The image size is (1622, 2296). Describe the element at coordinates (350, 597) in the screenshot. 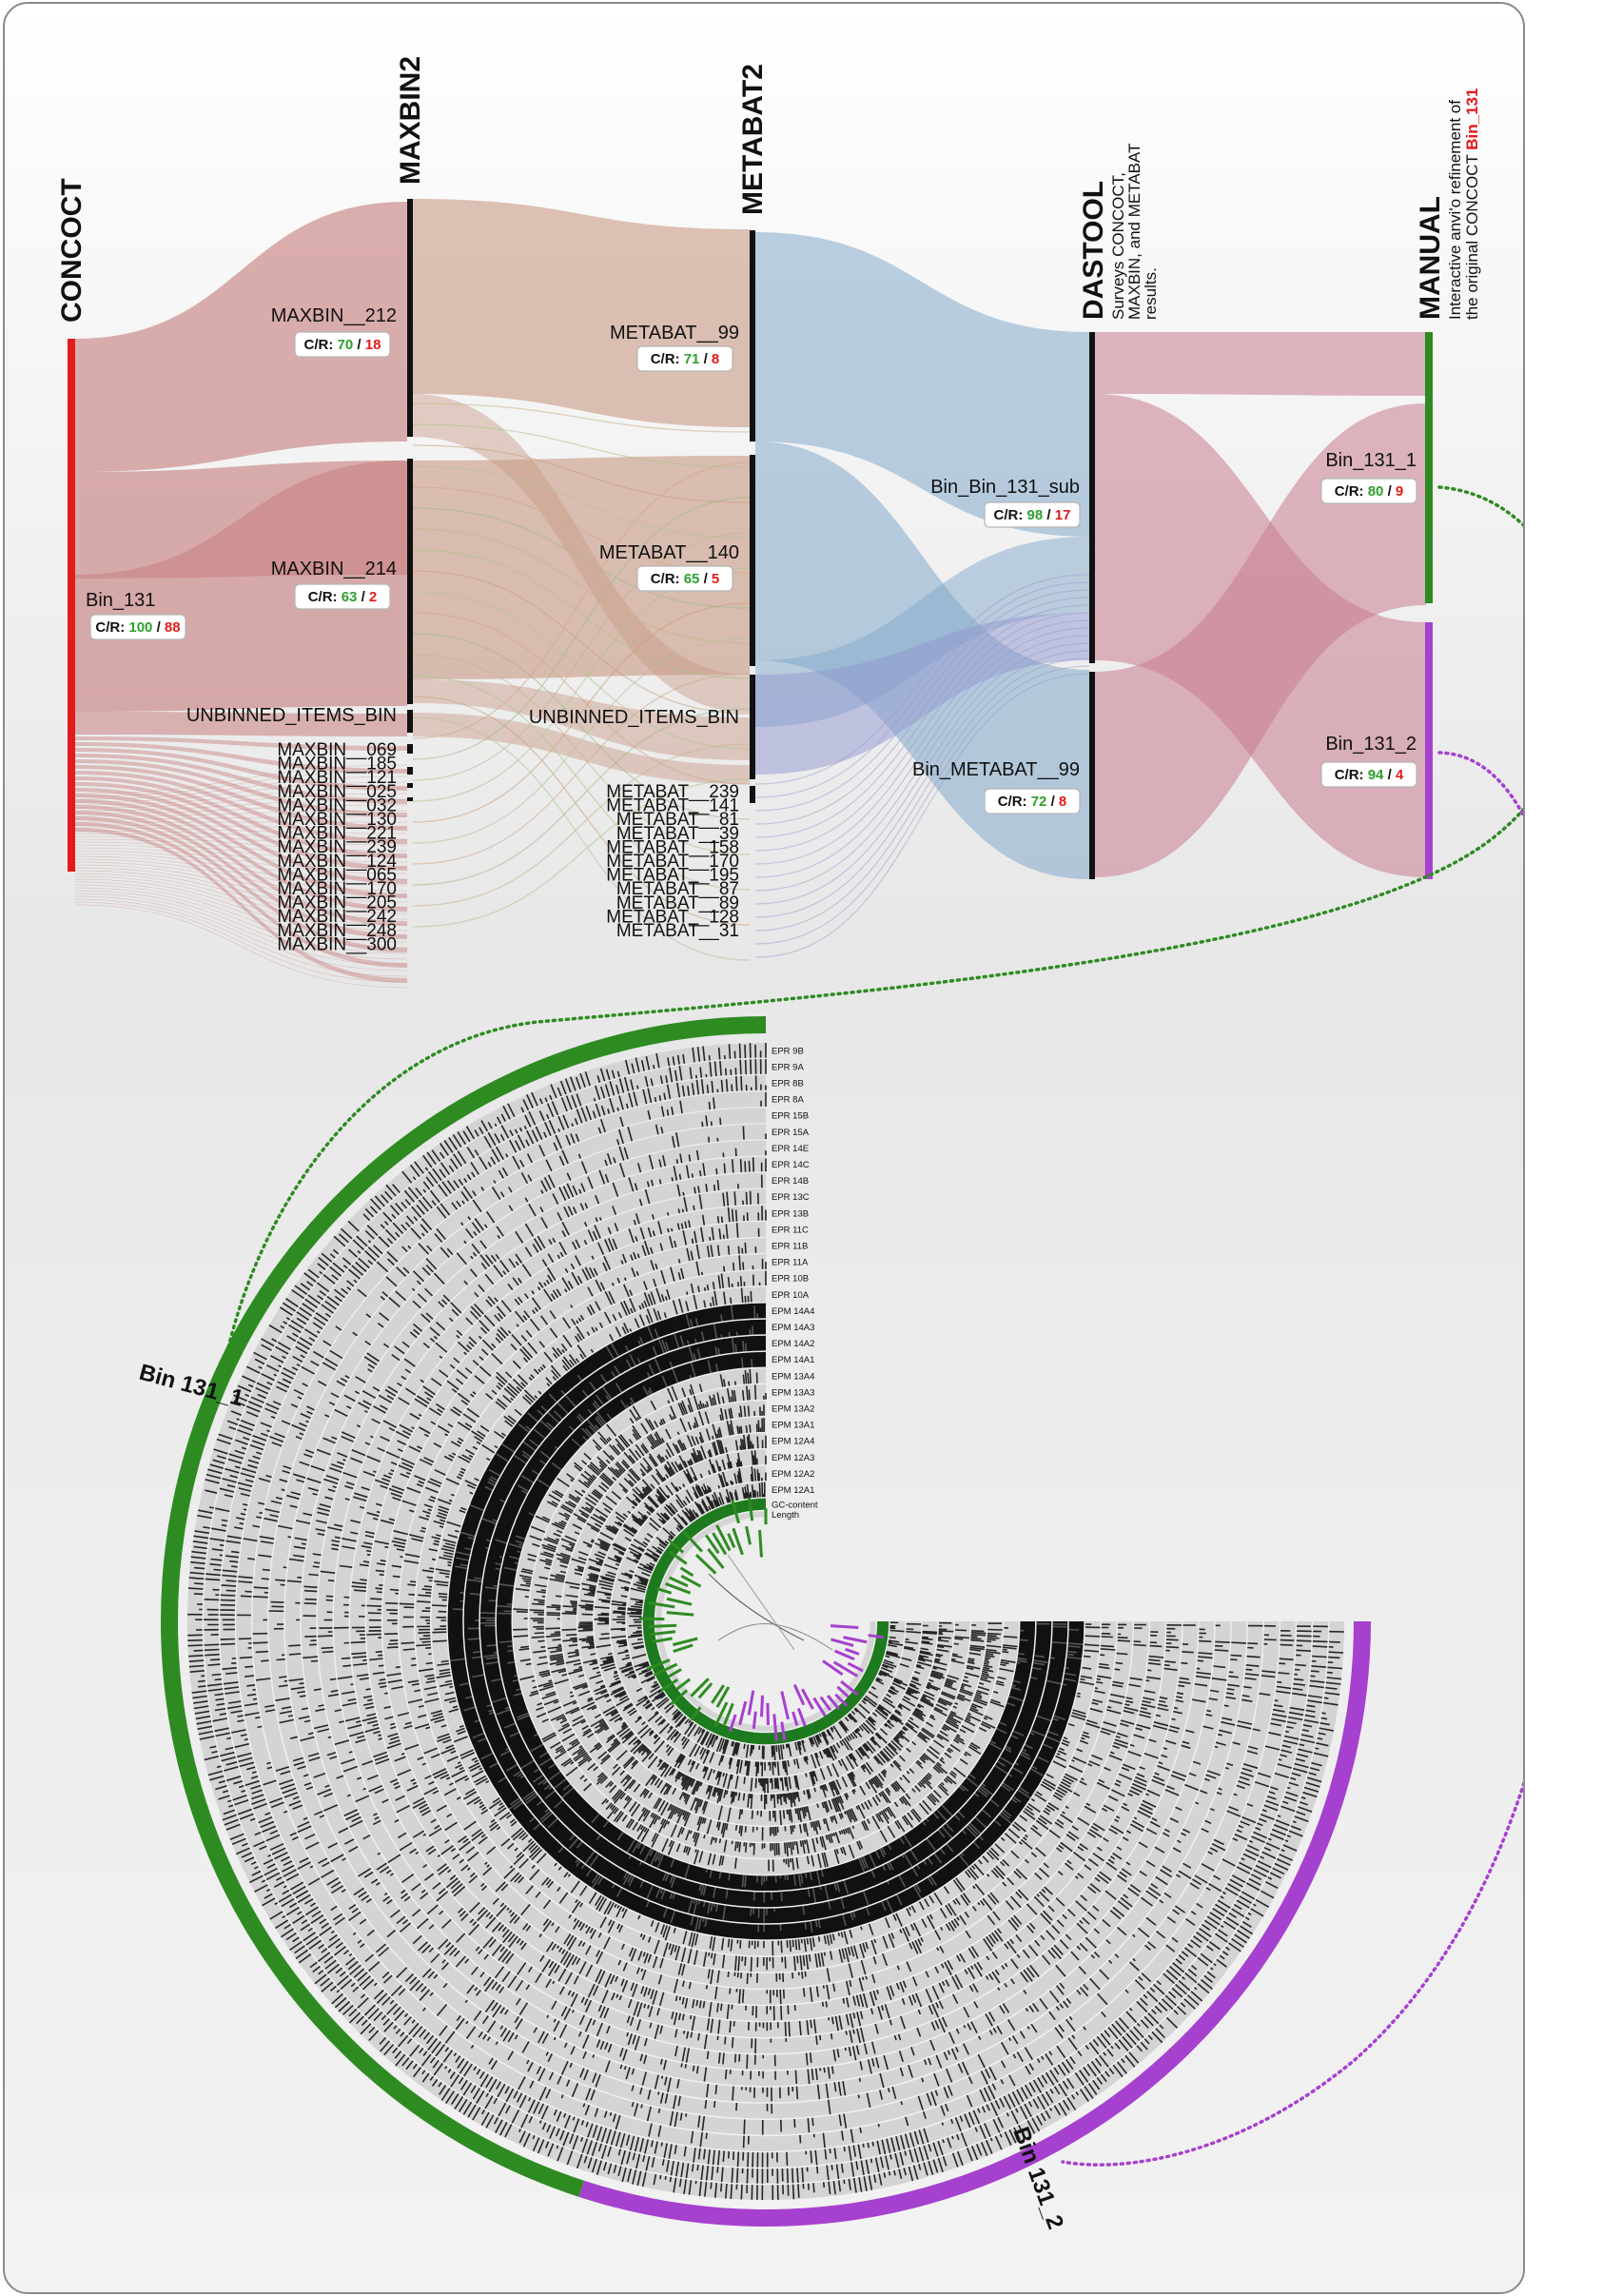

I see `cr-completion: 63` at that location.